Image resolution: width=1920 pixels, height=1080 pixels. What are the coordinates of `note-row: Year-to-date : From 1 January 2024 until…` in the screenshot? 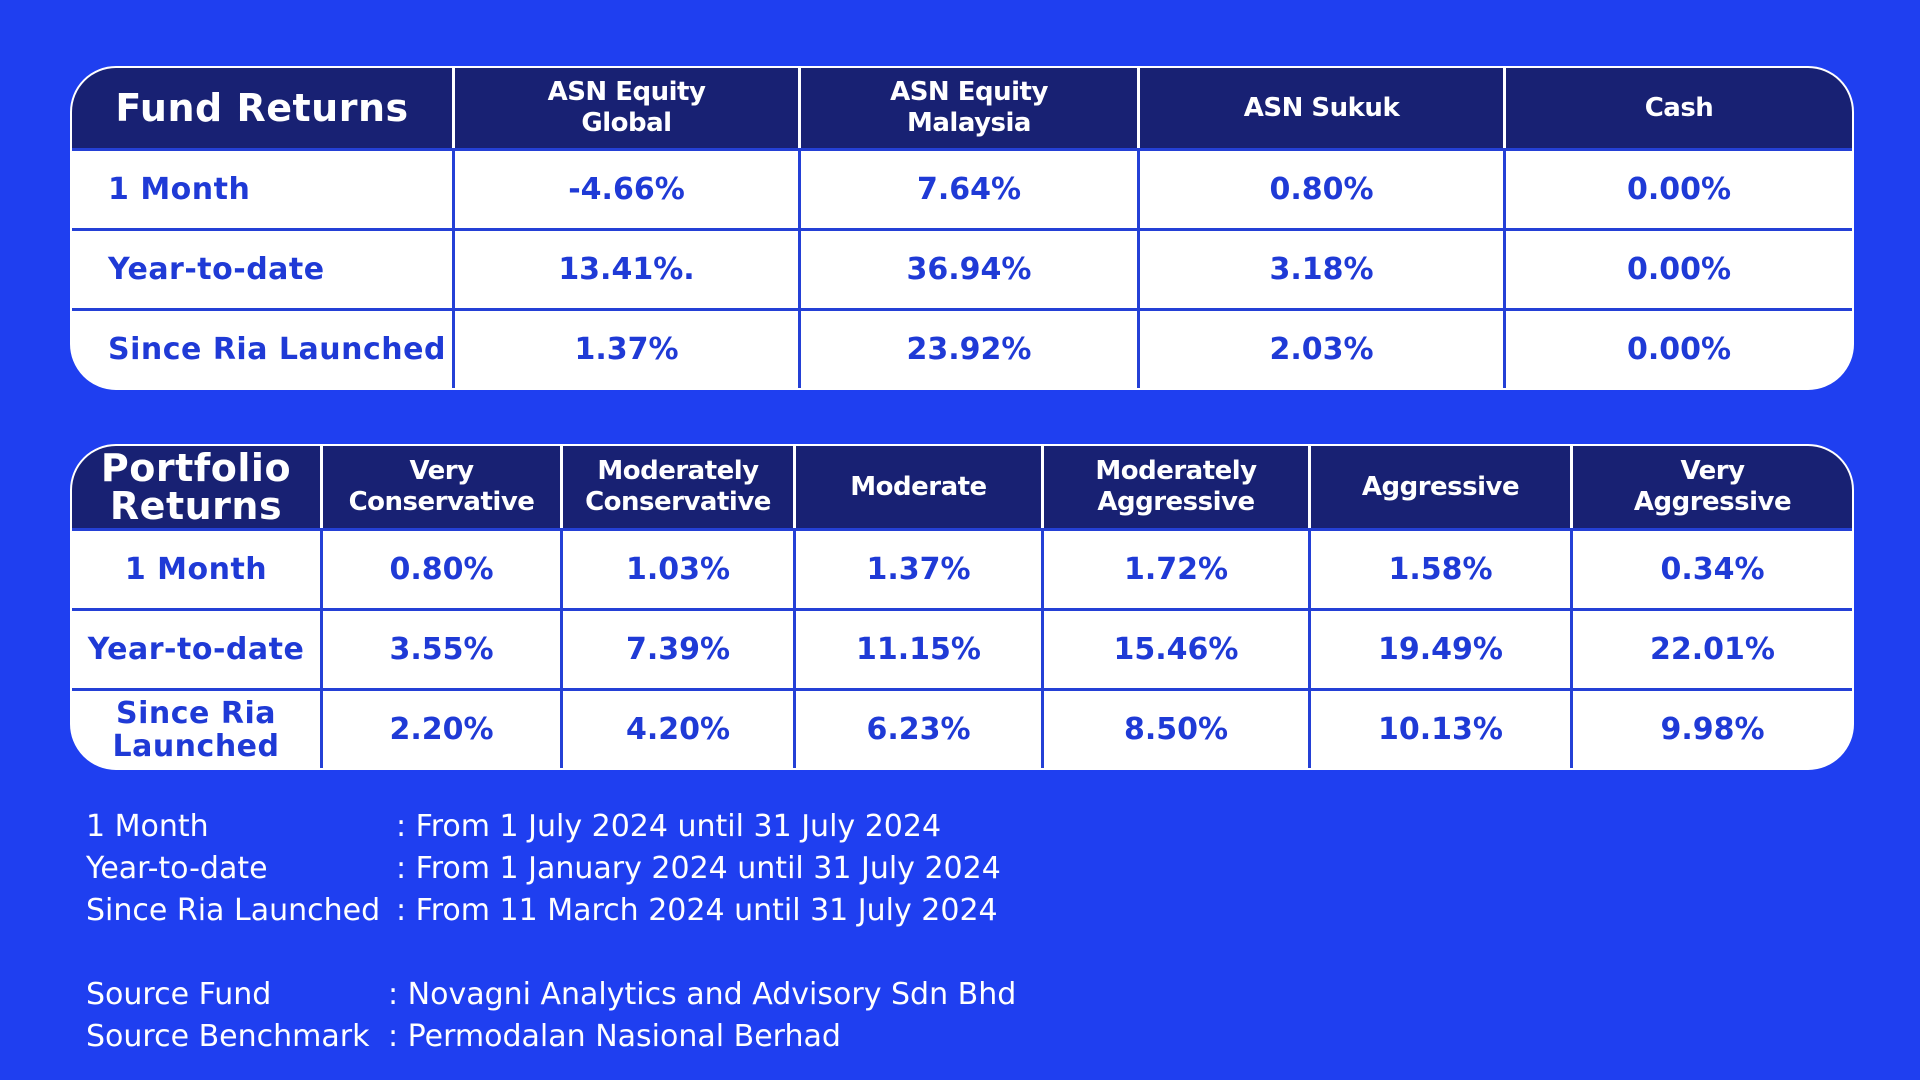 It's located at (543, 869).